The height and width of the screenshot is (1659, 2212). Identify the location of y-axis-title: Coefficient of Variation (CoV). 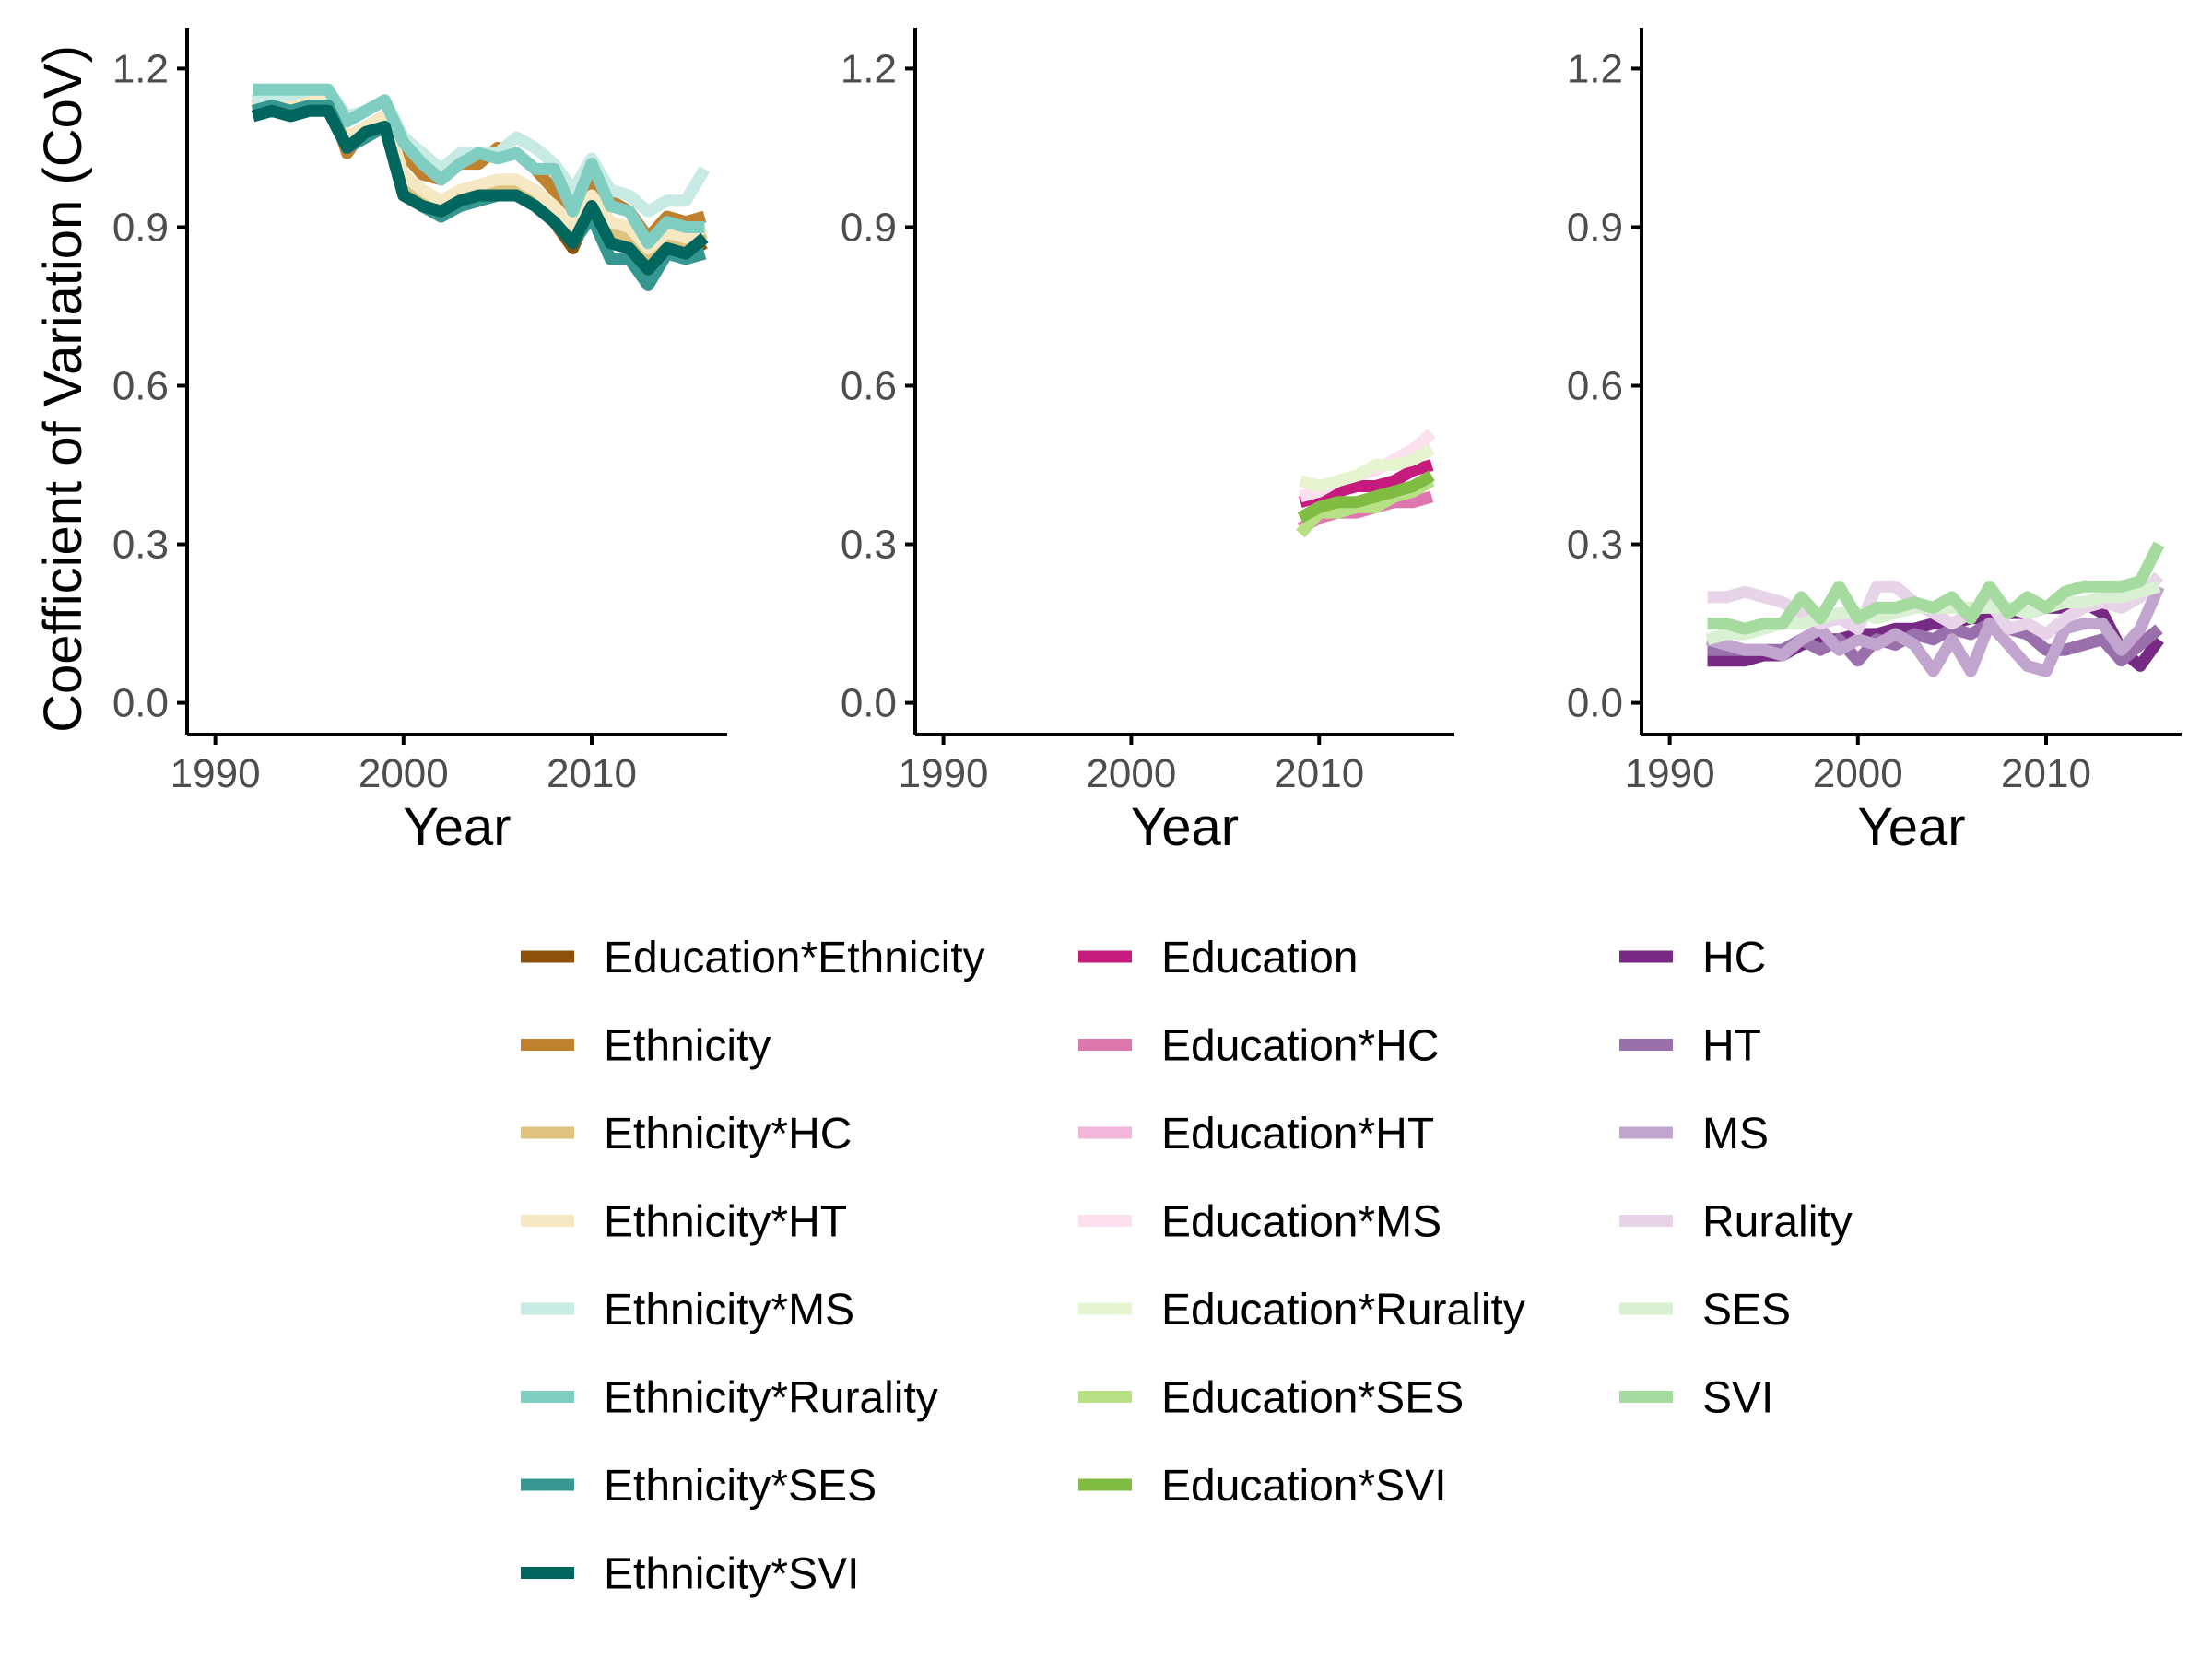
(63, 389).